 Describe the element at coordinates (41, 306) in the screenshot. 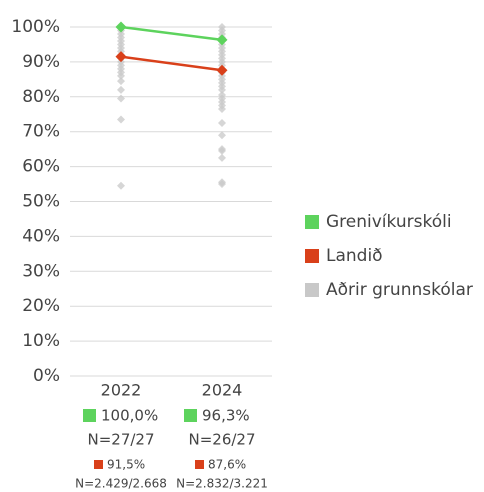

I see `y-tick-label: 20%` at that location.